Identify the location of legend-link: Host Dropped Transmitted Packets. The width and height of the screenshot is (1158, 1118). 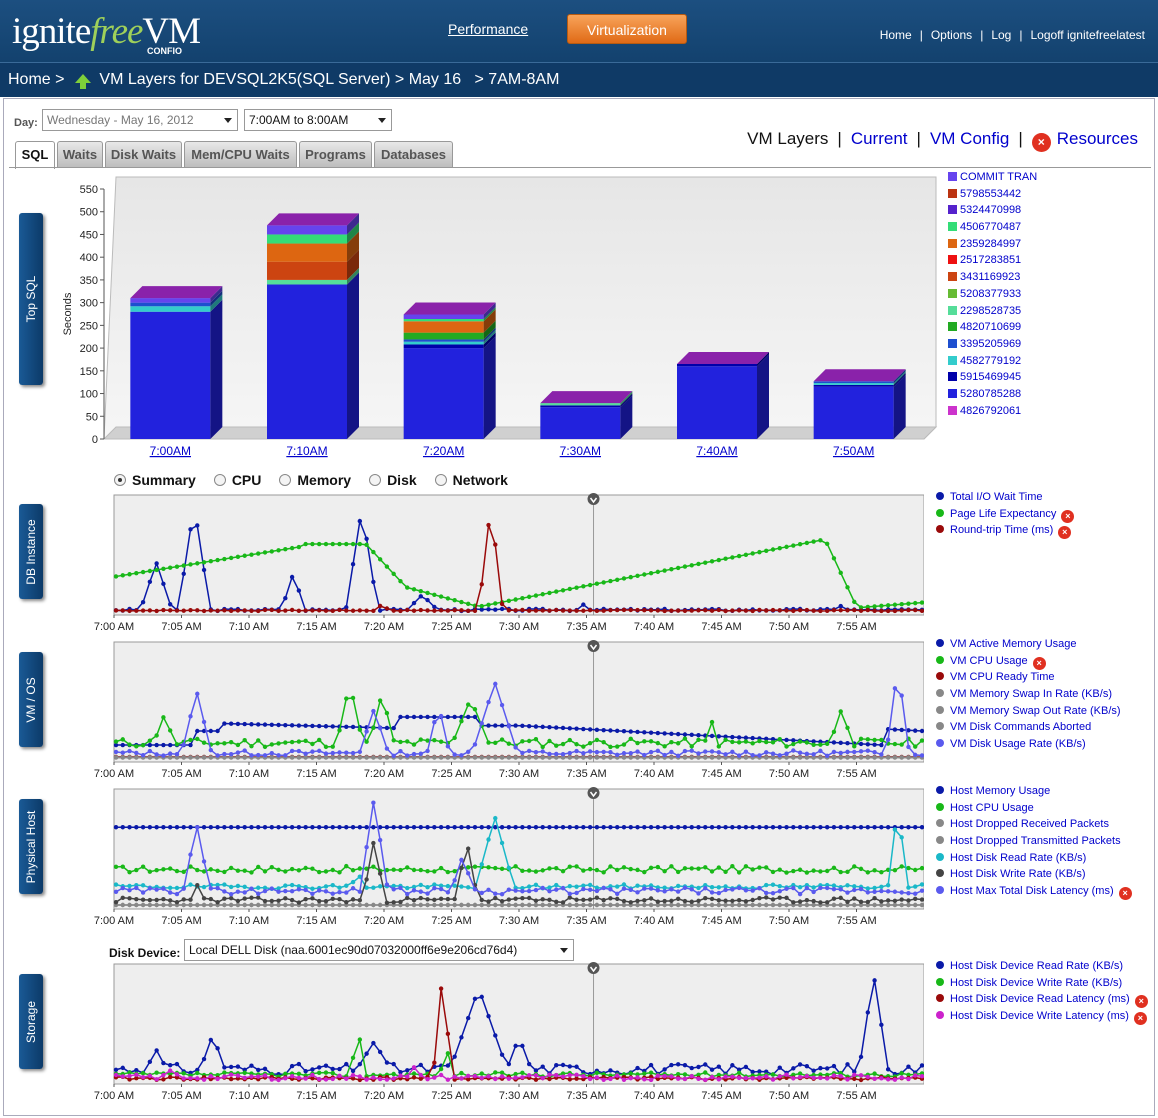
(1035, 841).